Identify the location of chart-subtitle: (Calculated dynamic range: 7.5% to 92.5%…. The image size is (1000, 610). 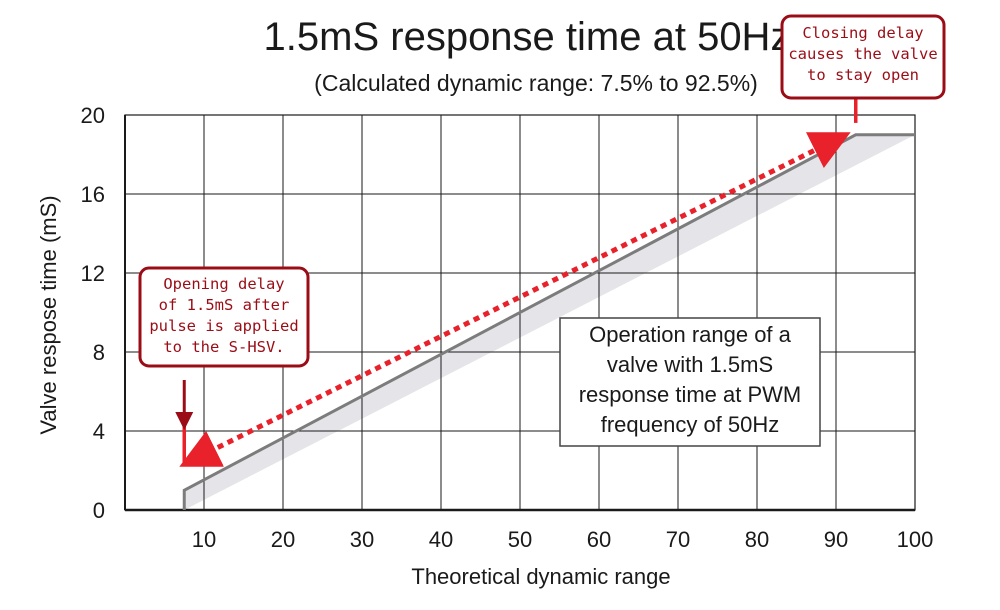
(536, 83).